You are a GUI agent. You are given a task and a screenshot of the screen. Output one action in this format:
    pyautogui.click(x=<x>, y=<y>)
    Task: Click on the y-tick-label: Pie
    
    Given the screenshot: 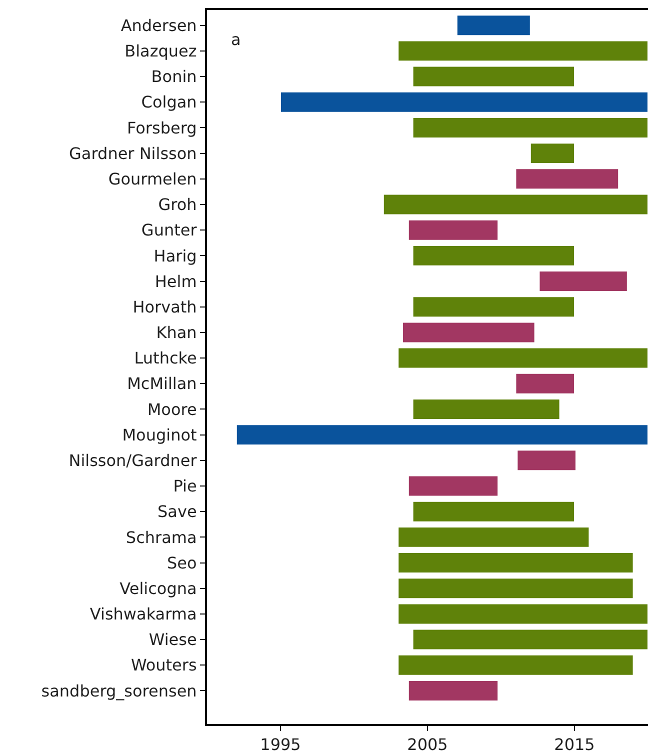 What is the action you would take?
    pyautogui.click(x=185, y=486)
    